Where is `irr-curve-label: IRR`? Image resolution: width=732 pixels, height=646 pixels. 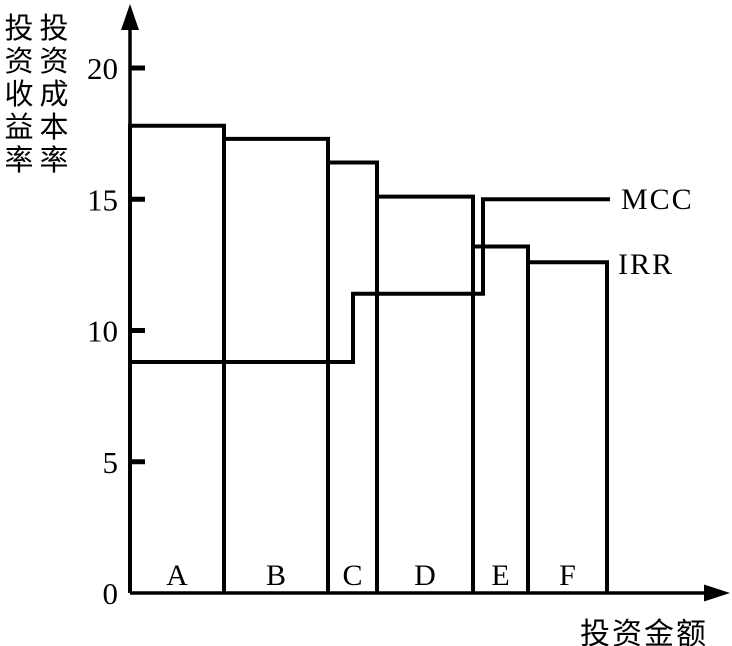
irr-curve-label: IRR is located at coordinates (646, 264).